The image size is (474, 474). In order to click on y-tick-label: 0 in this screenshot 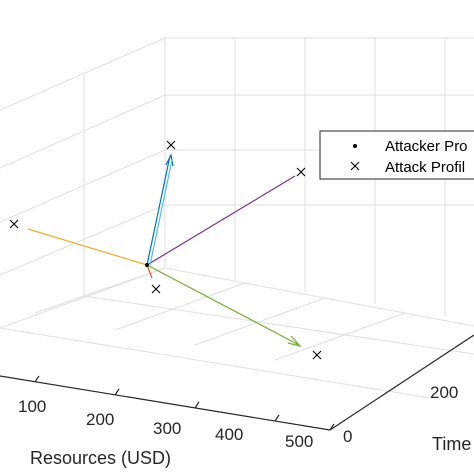, I will do `click(347, 436)`.